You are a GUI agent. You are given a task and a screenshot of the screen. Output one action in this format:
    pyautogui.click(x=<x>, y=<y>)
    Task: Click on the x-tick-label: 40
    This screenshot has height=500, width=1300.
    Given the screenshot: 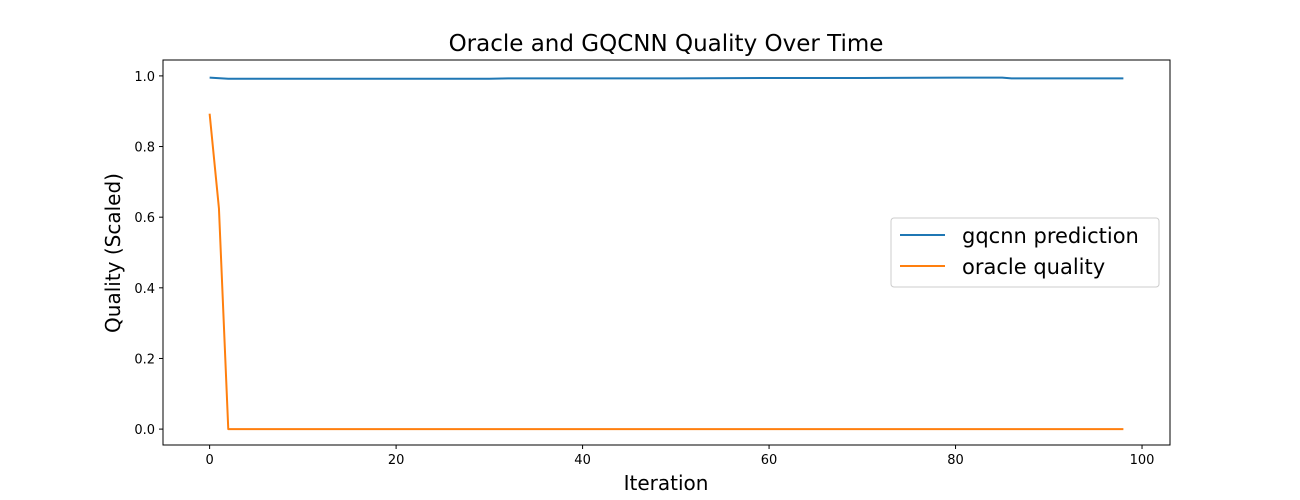 What is the action you would take?
    pyautogui.click(x=582, y=460)
    